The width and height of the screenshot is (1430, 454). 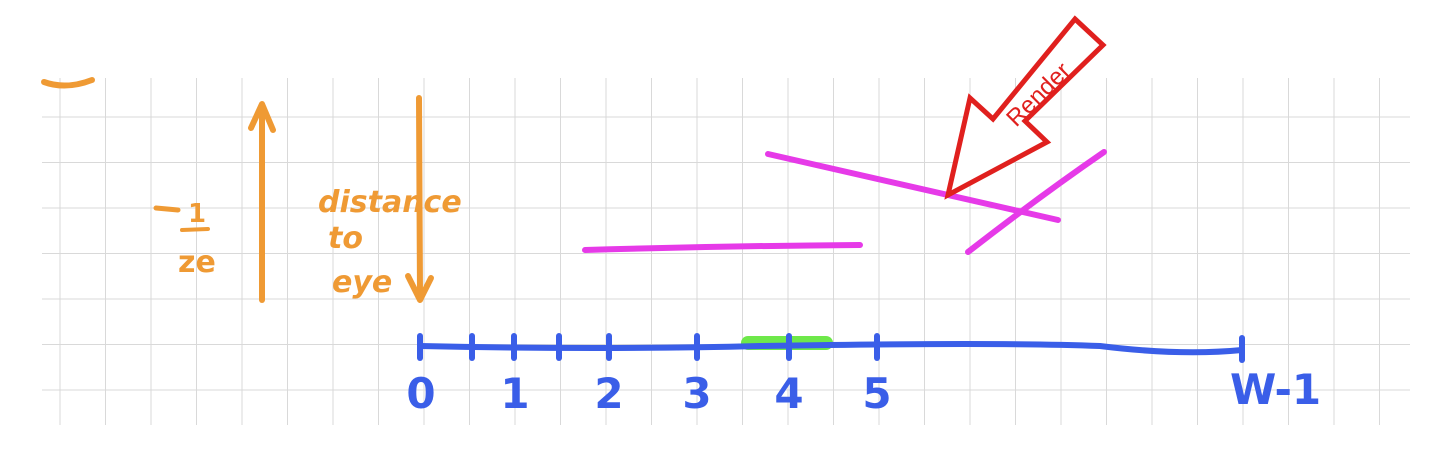 I want to click on axis-tick-label: 1, so click(x=514, y=393).